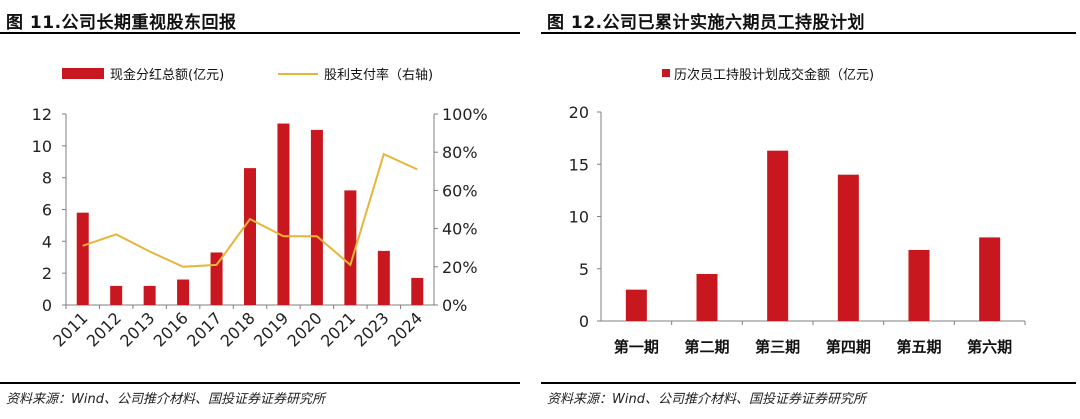 The width and height of the screenshot is (1080, 419). I want to click on y-tick-label: 8, so click(47, 178).